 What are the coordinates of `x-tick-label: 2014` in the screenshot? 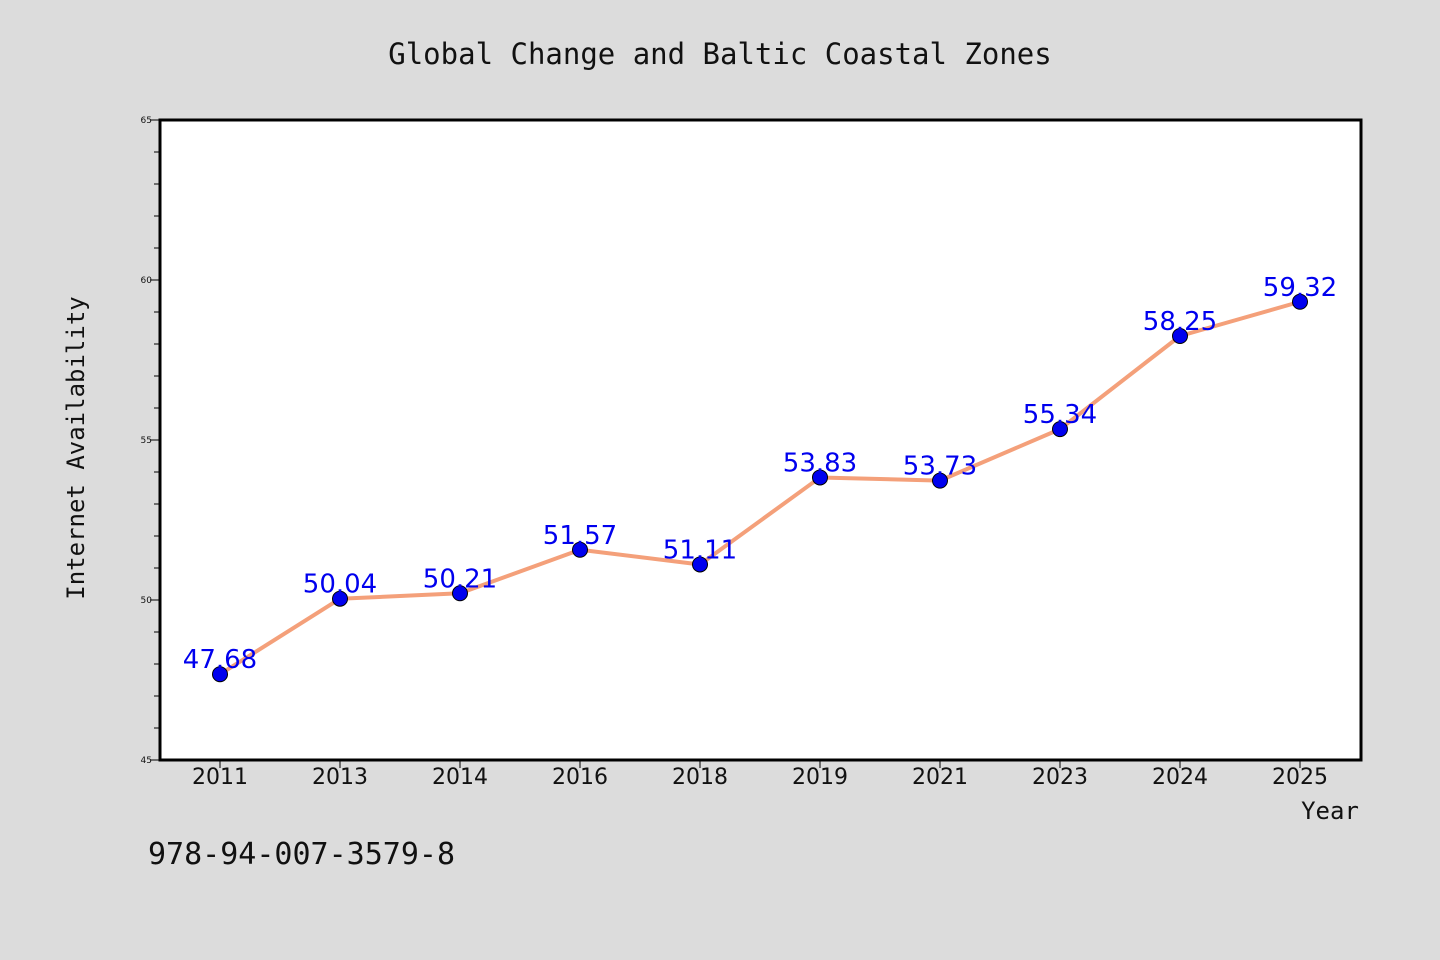 It's located at (460, 777).